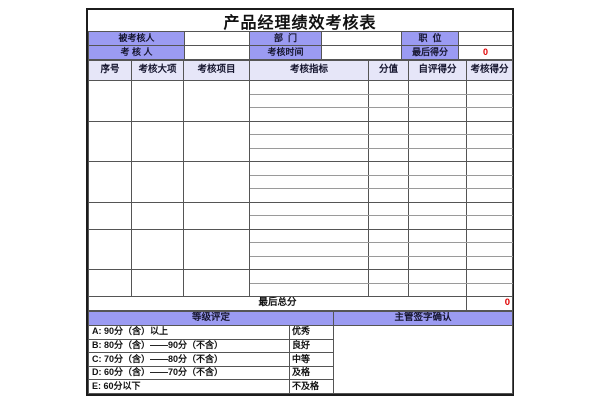 The height and width of the screenshot is (400, 600). What do you see at coordinates (217, 38) in the screenshot?
I see `evaluatee-input-cell` at bounding box center [217, 38].